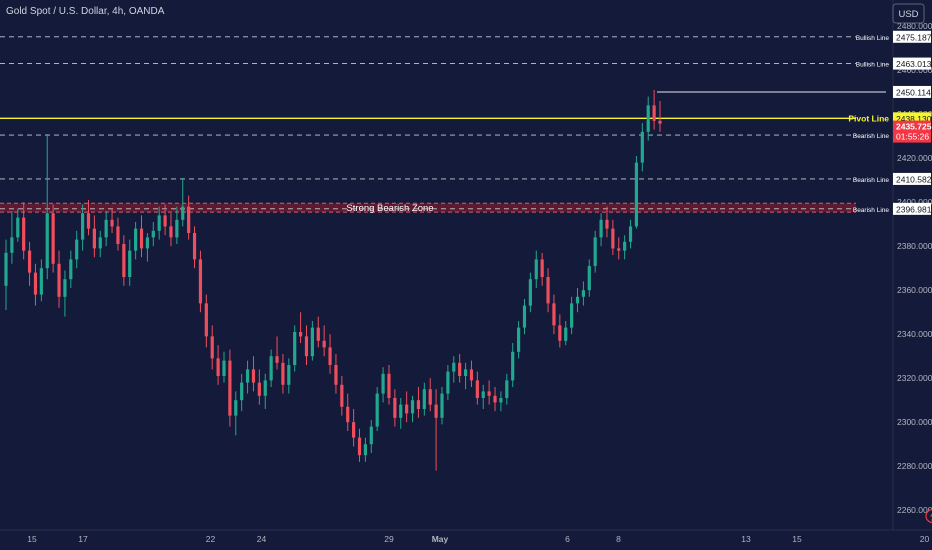 The height and width of the screenshot is (550, 932). What do you see at coordinates (908, 13) in the screenshot?
I see `currency-button` at bounding box center [908, 13].